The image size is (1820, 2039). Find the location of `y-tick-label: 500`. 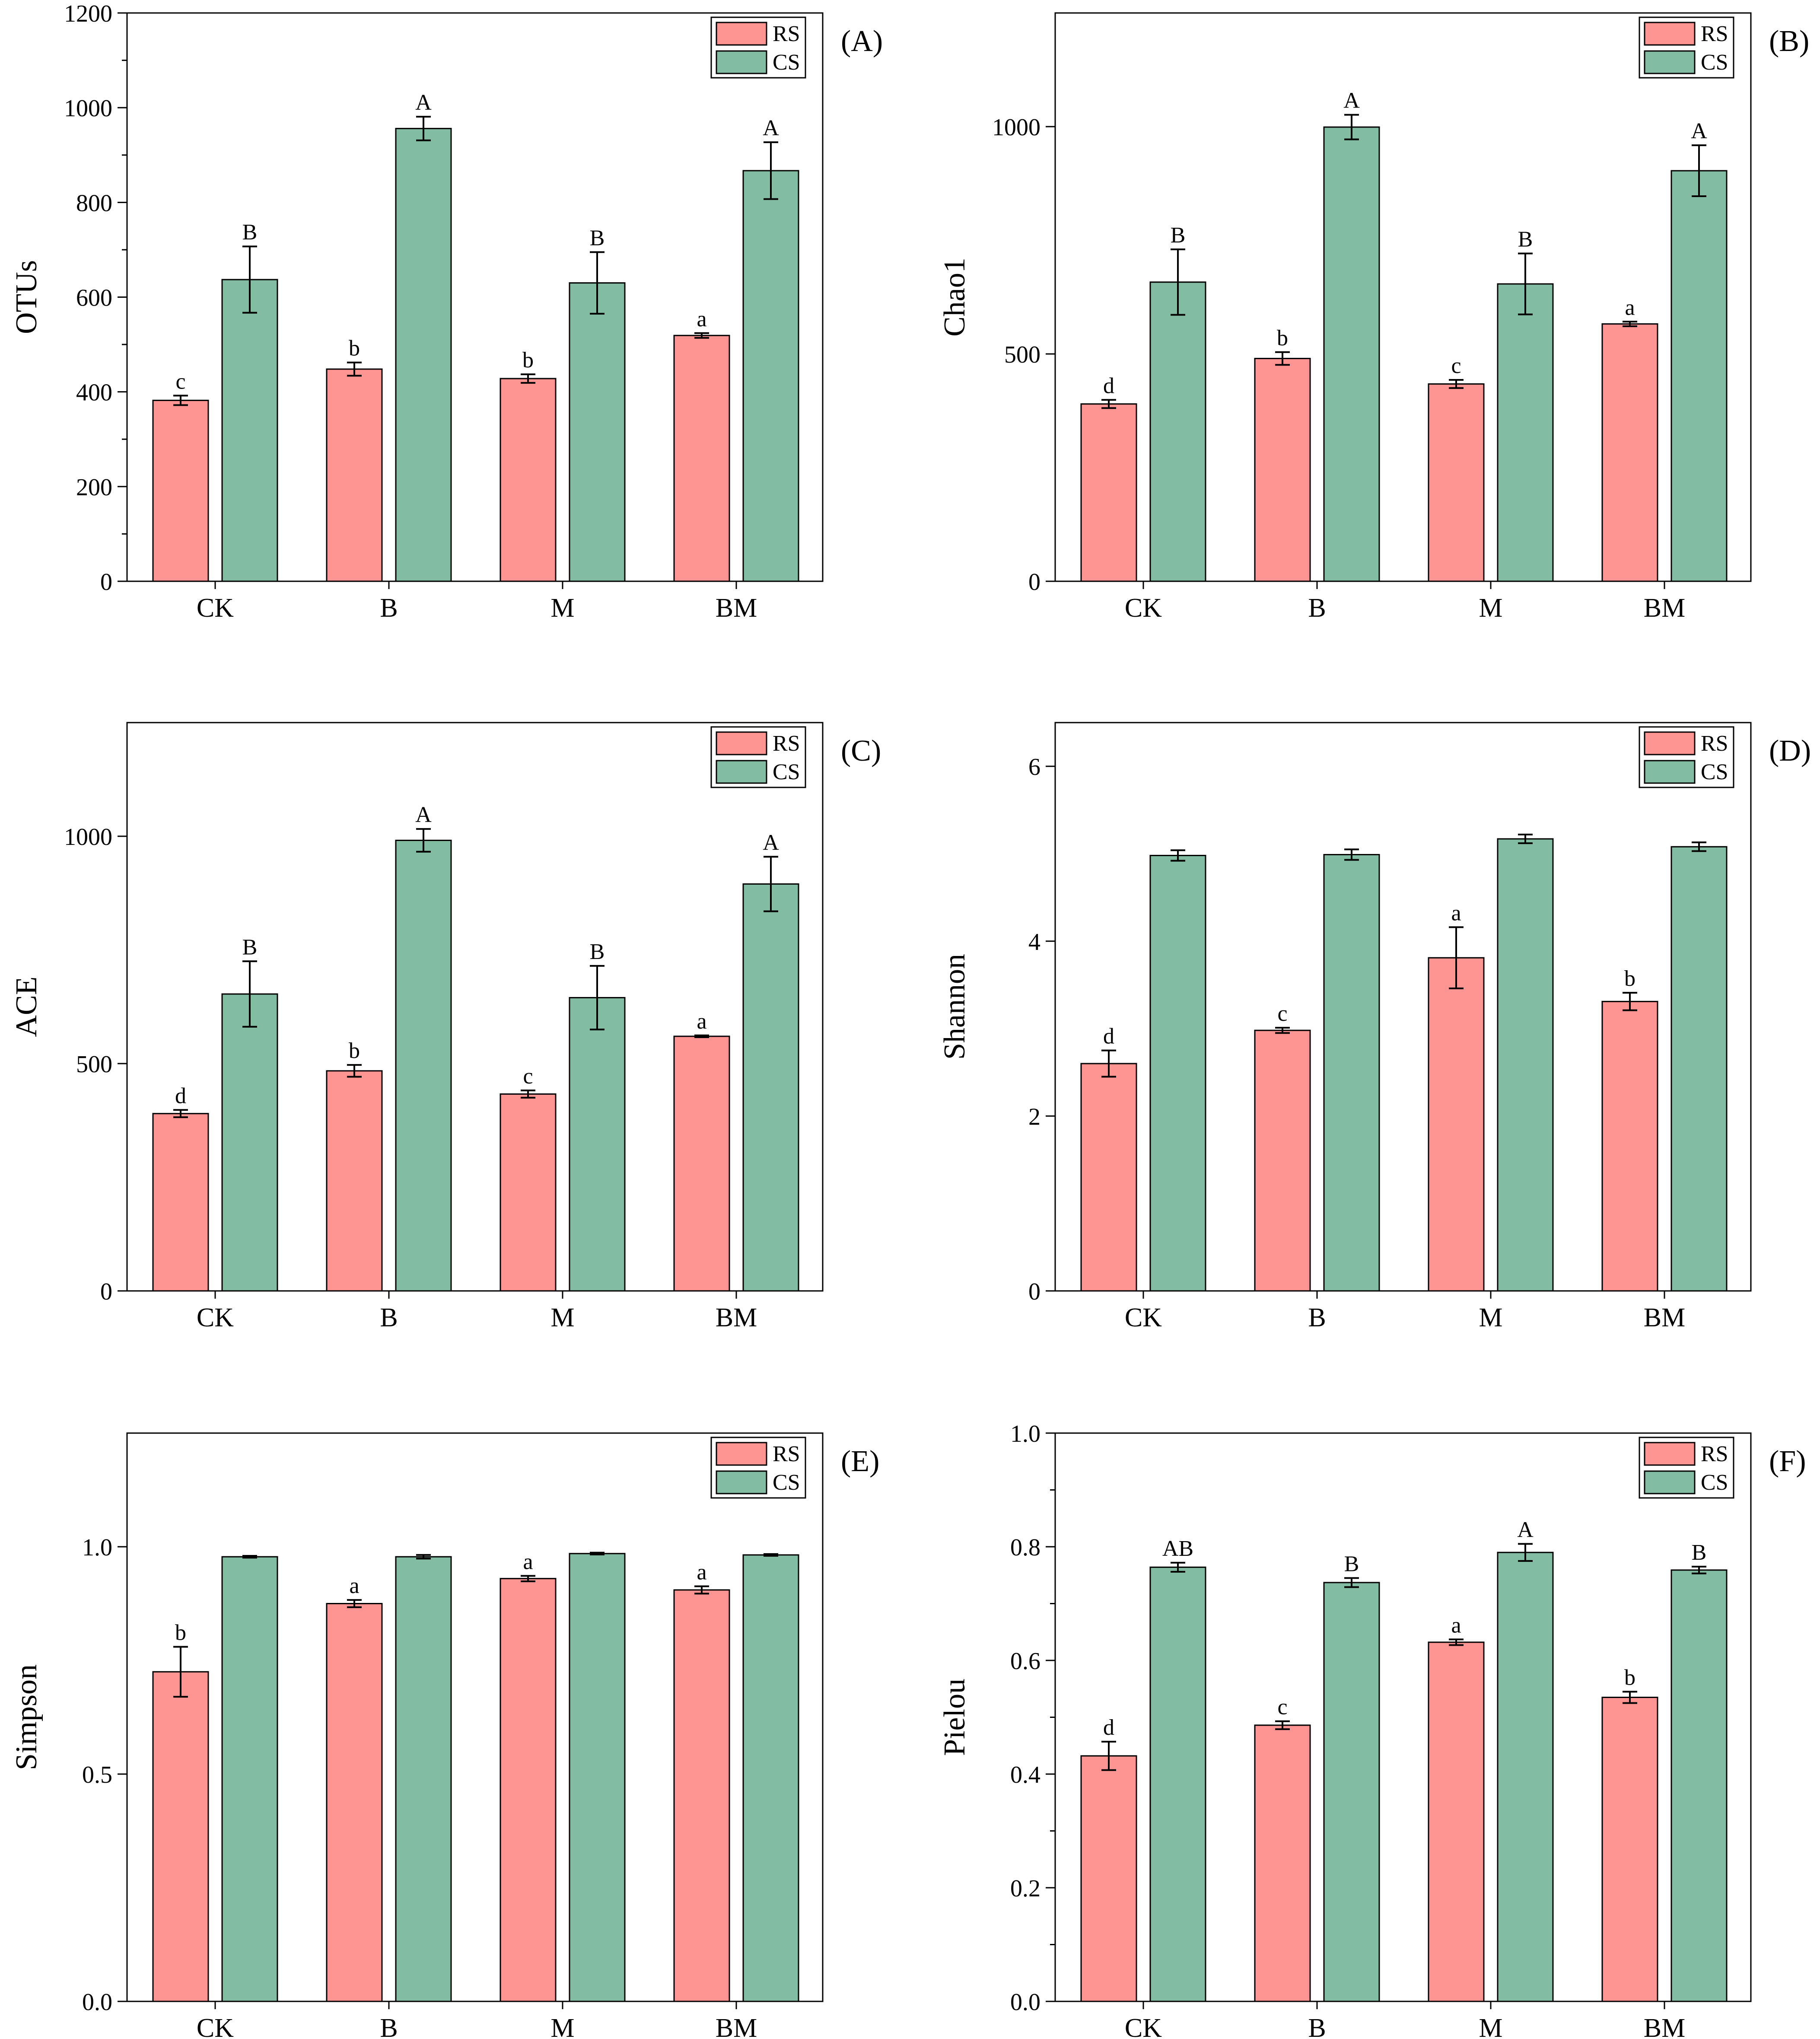

y-tick-label: 500 is located at coordinates (1022, 354).